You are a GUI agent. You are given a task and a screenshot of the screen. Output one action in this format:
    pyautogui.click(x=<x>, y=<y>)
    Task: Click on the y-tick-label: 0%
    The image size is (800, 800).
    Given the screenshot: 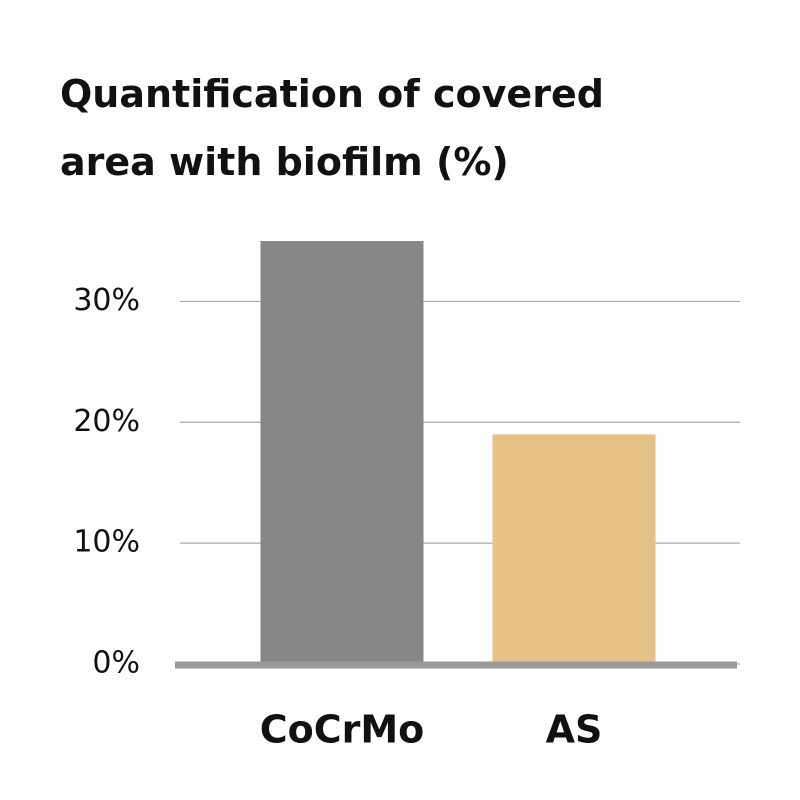 What is the action you would take?
    pyautogui.click(x=116, y=663)
    